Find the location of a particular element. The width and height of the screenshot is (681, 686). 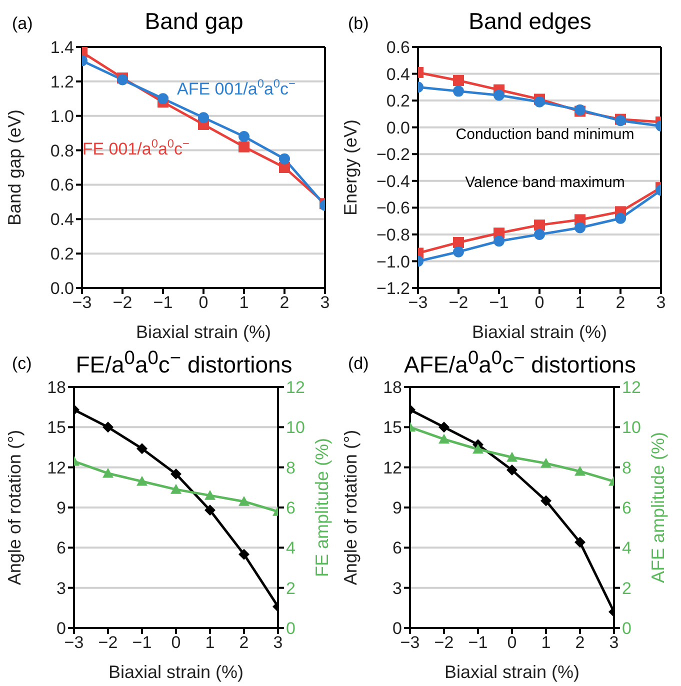

chart-title: AFE/a$^{0}$a$^{0}$c$^{−}$ distortions is located at coordinates (520, 363).